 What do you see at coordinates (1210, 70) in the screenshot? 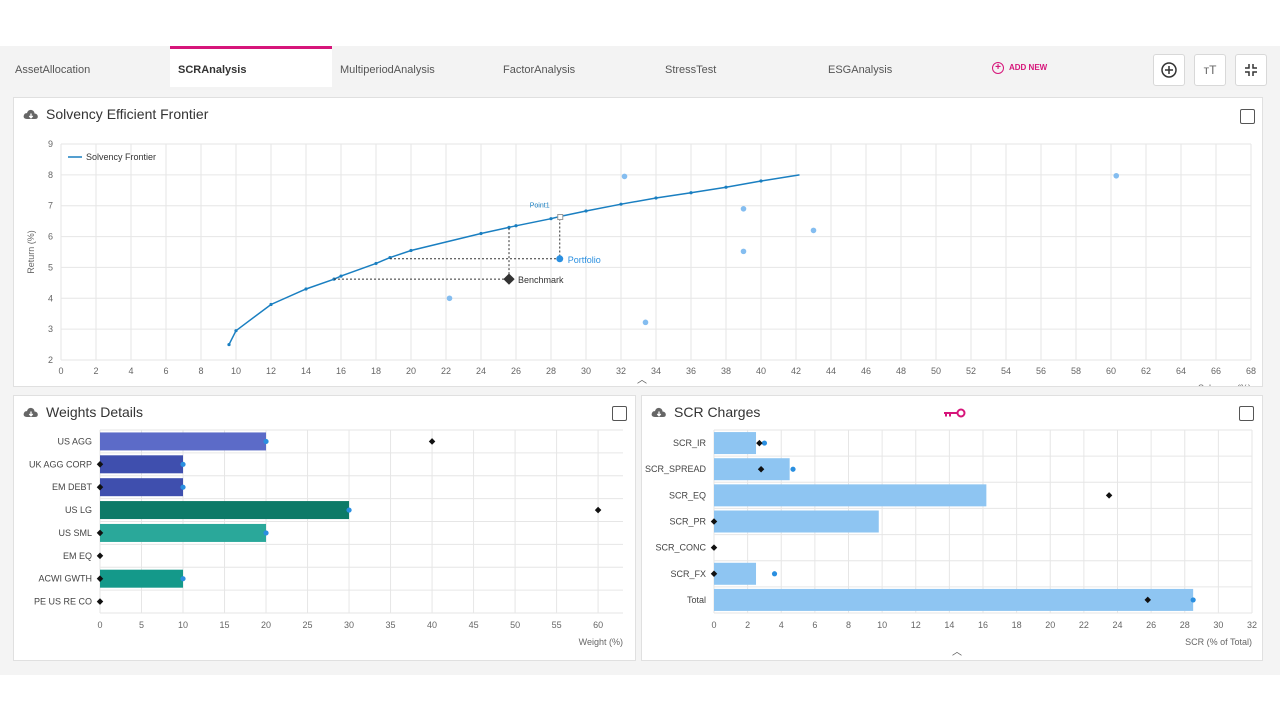
I see `text-size-button: тТ` at bounding box center [1210, 70].